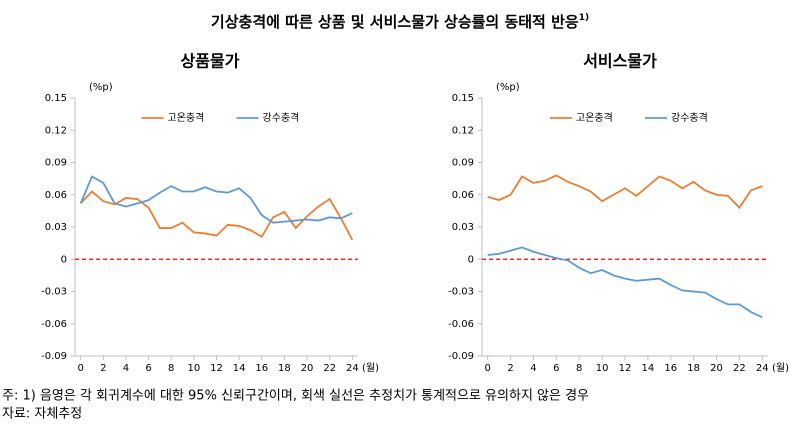 The image size is (800, 429). Describe the element at coordinates (584, 18) in the screenshot. I see `title-sup: 1)` at that location.